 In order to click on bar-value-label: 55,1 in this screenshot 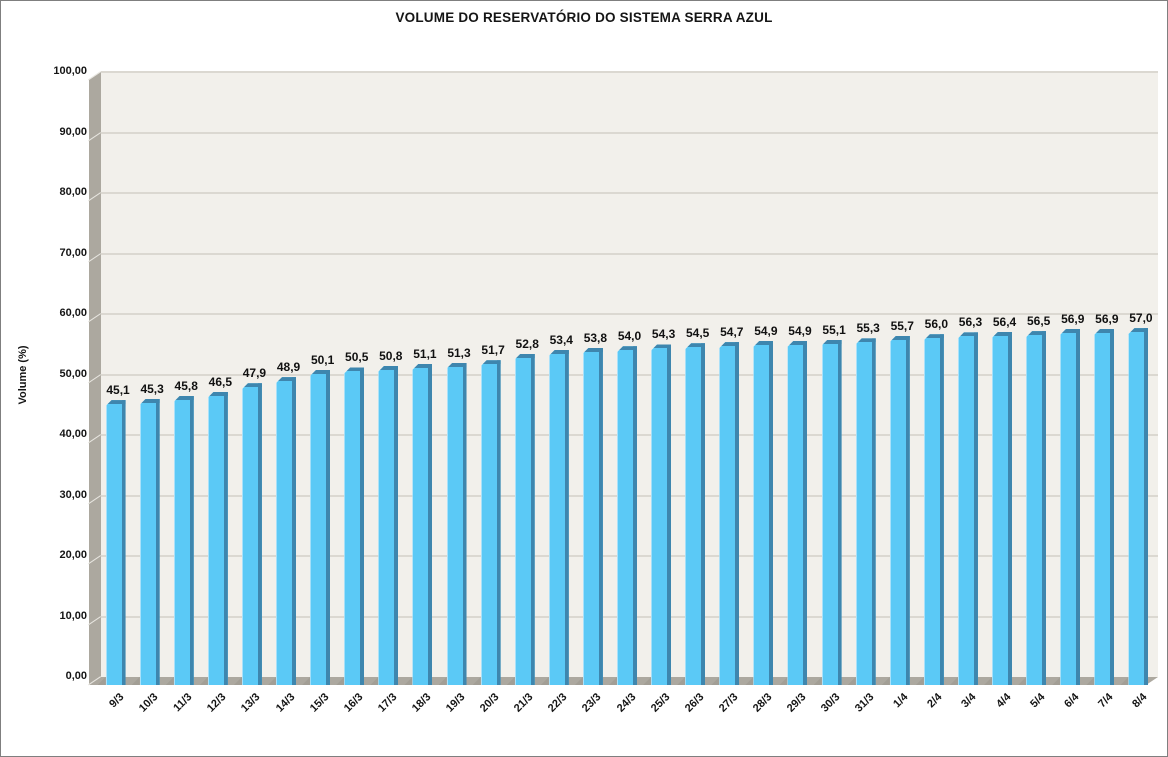, I will do `click(834, 329)`.